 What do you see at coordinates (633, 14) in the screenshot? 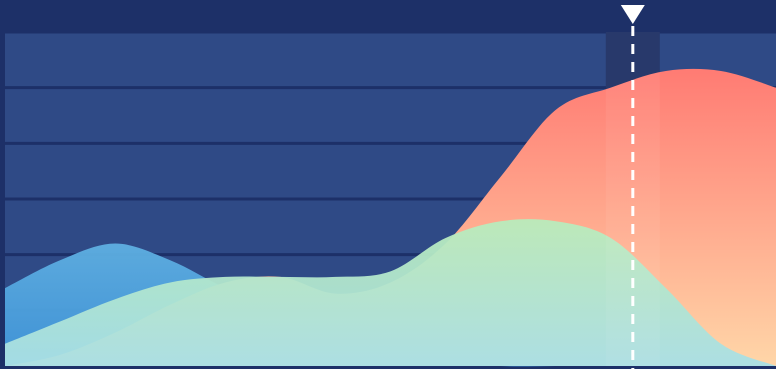
I see `marker-triangle-icon` at bounding box center [633, 14].